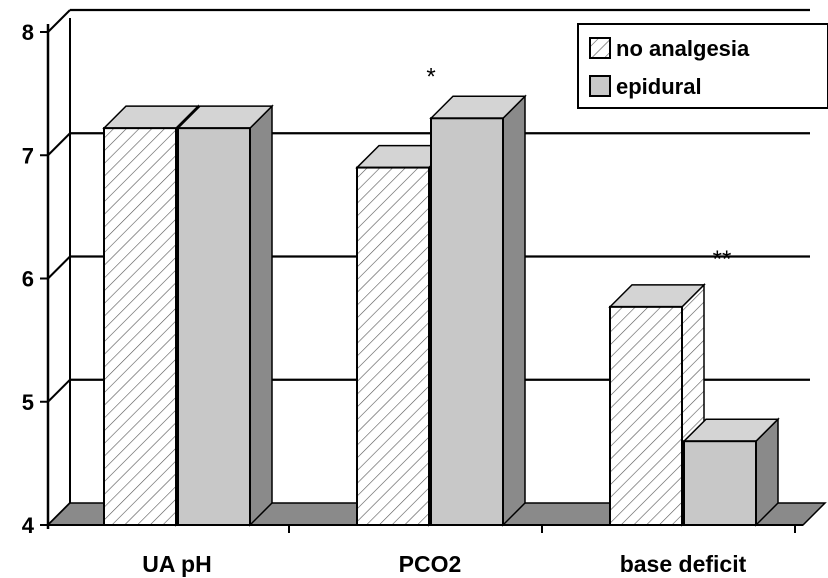 This screenshot has width=828, height=578. Describe the element at coordinates (28, 155) in the screenshot. I see `y-tick-label-3: 7` at that location.